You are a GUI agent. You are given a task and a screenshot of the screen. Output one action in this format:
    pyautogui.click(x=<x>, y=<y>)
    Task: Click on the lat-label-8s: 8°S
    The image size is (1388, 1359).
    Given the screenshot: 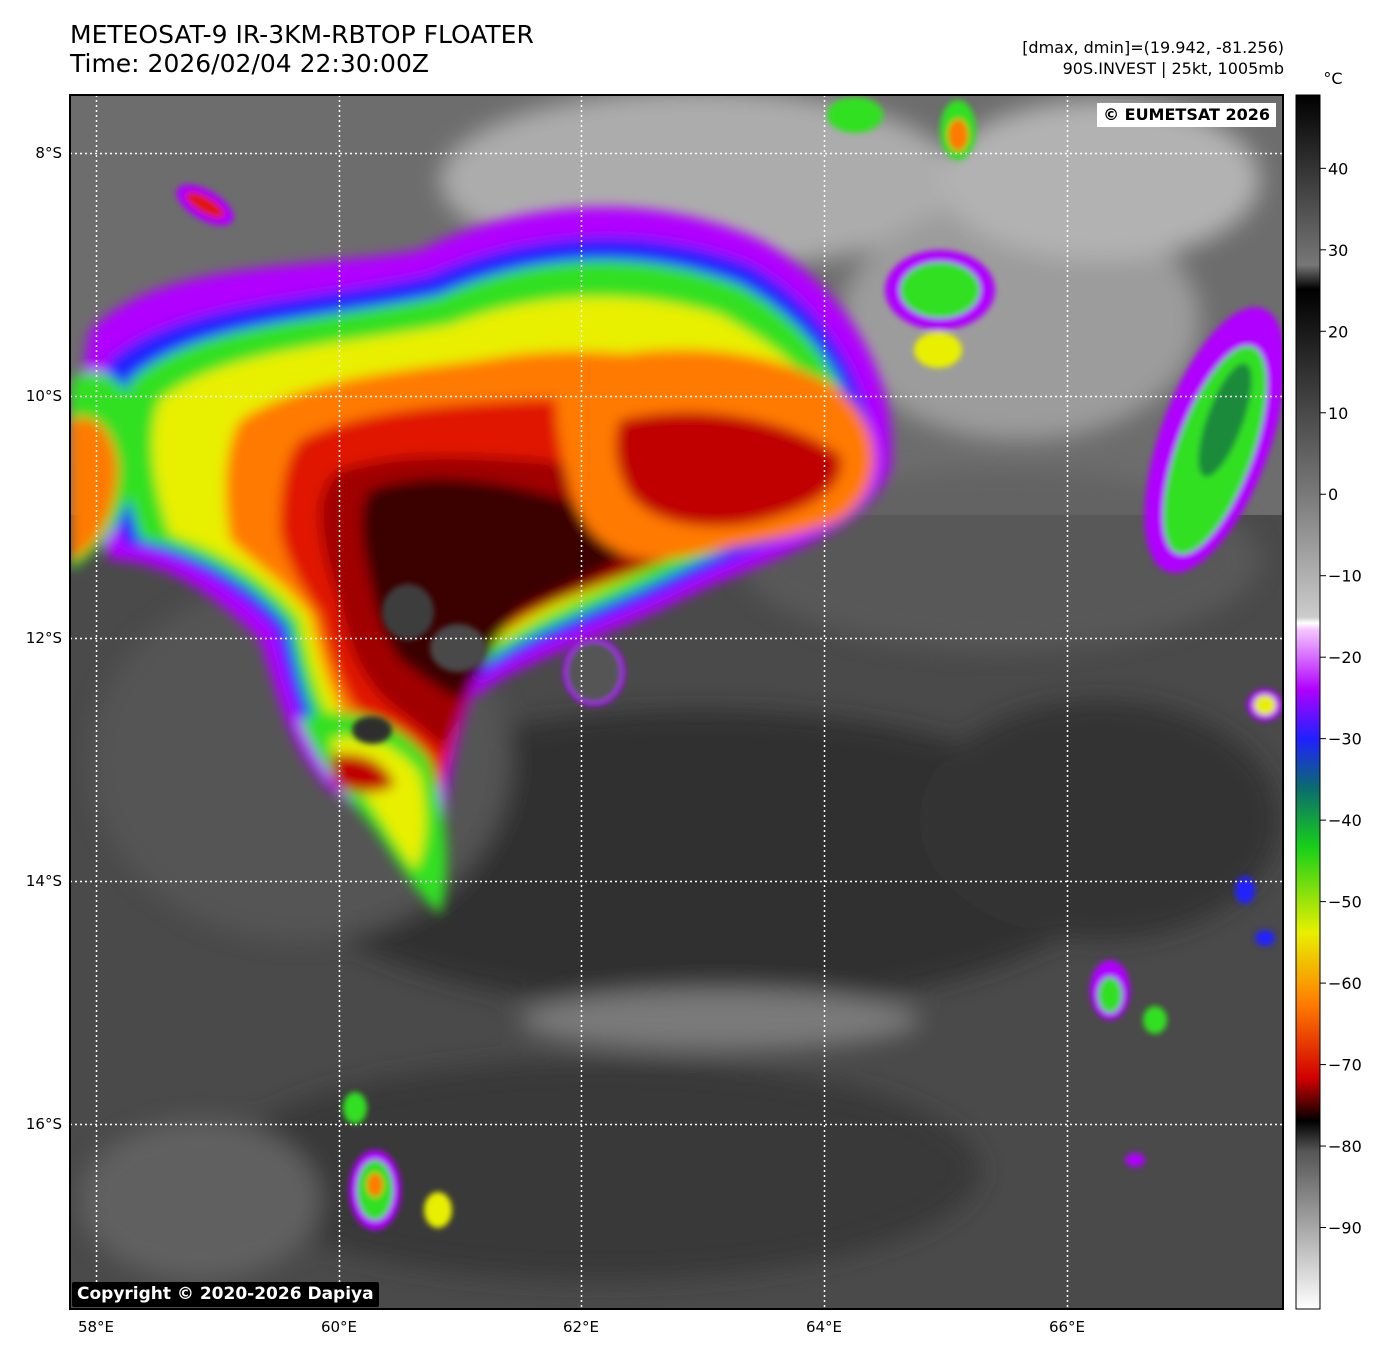 What is the action you would take?
    pyautogui.click(x=48, y=153)
    